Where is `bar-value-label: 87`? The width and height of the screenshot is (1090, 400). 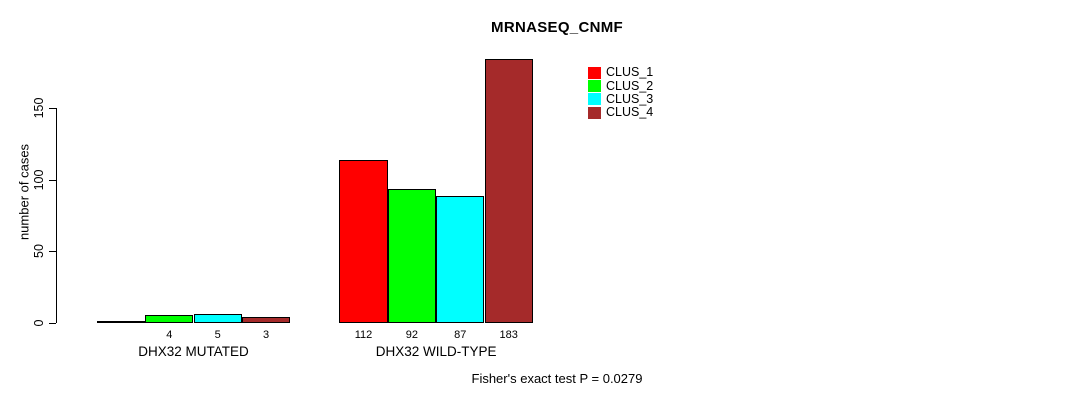 bar-value-label: 87 is located at coordinates (460, 335).